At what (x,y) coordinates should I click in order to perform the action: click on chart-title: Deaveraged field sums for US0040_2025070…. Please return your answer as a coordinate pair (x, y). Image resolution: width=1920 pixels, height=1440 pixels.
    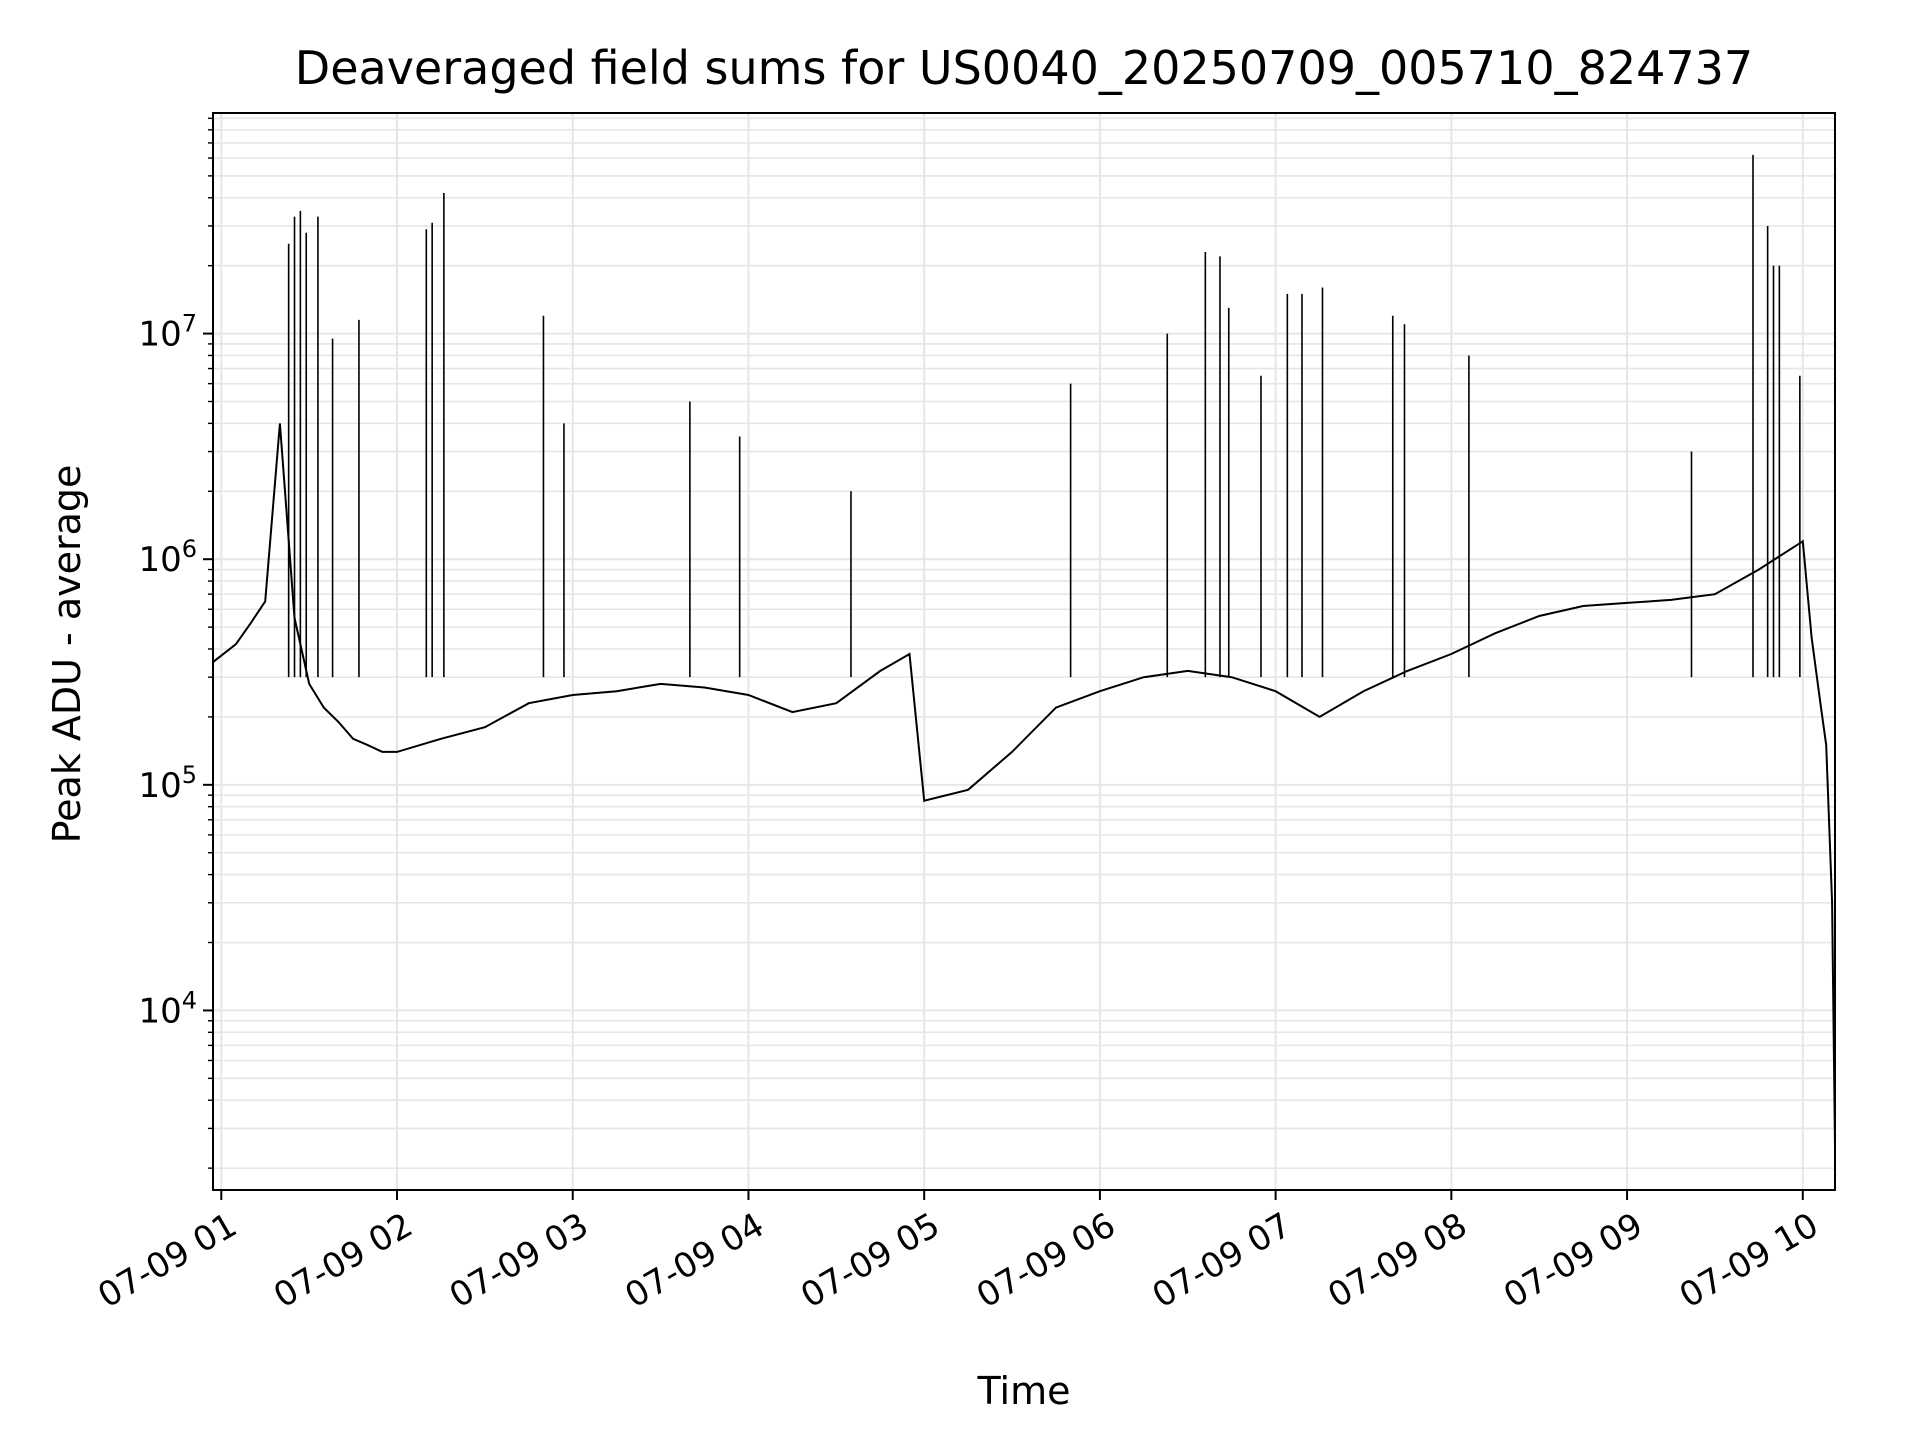
    Looking at the image, I should click on (1024, 68).